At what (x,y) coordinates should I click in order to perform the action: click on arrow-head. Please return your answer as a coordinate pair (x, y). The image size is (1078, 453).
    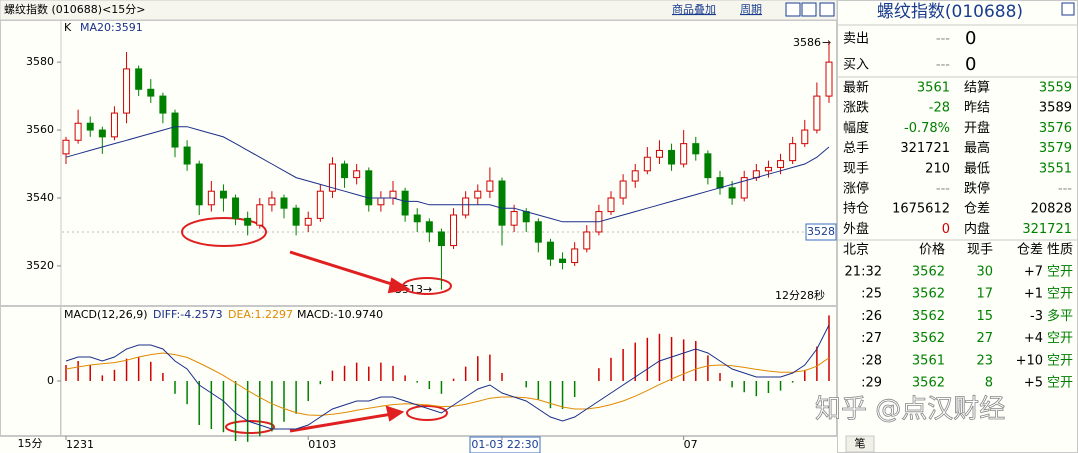
    Looking at the image, I should click on (399, 285).